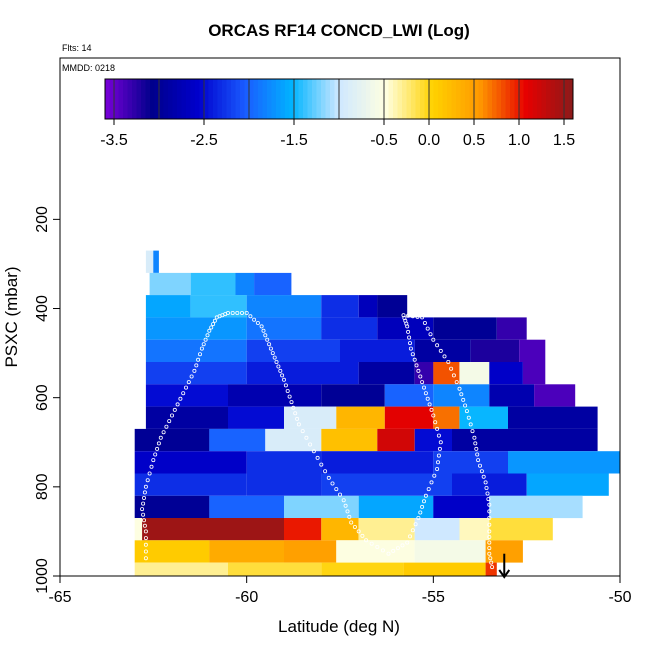 The height and width of the screenshot is (650, 650). What do you see at coordinates (47, 326) in the screenshot?
I see `y-axis: 200 400 600 800 1000` at bounding box center [47, 326].